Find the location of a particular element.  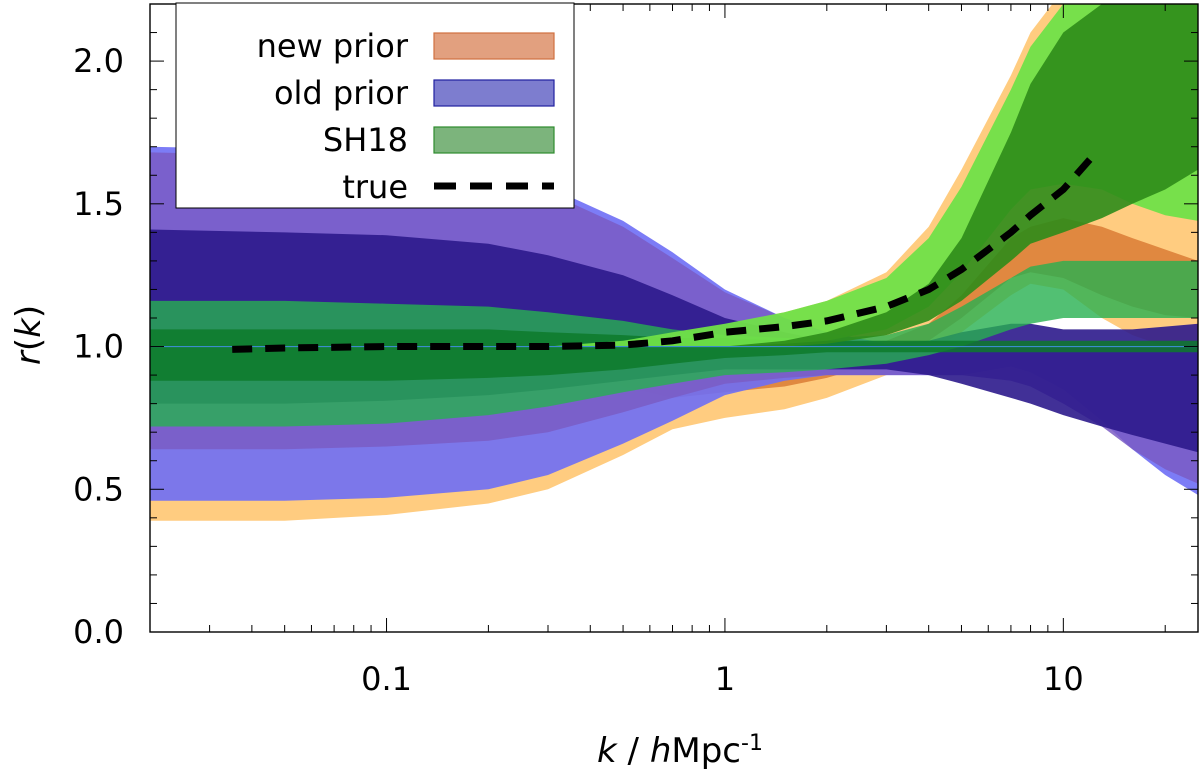

y-tick-label: 1.0 is located at coordinates (98, 347).